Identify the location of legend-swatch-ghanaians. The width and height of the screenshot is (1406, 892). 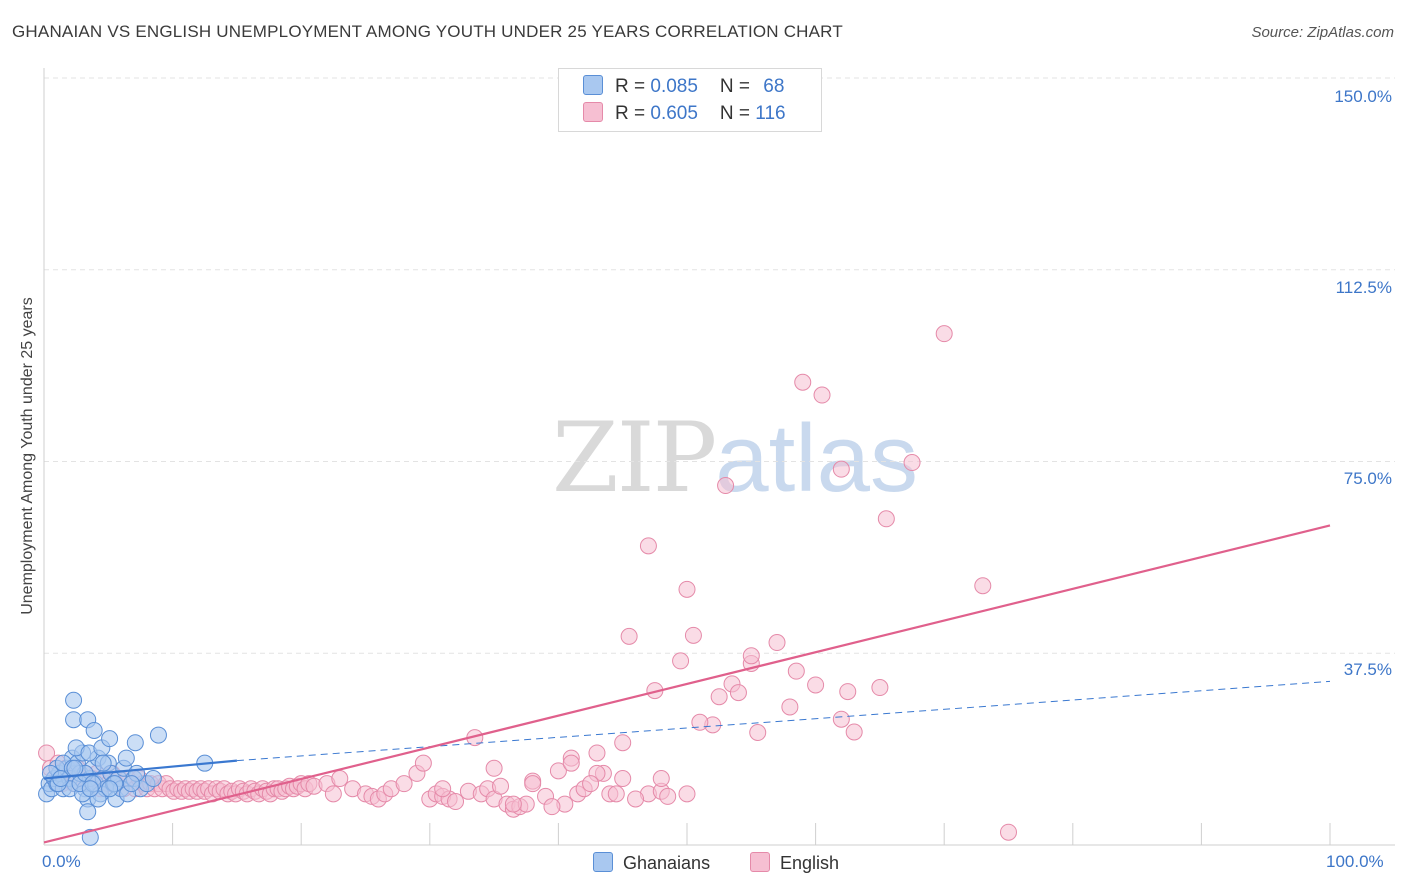
(593, 85).